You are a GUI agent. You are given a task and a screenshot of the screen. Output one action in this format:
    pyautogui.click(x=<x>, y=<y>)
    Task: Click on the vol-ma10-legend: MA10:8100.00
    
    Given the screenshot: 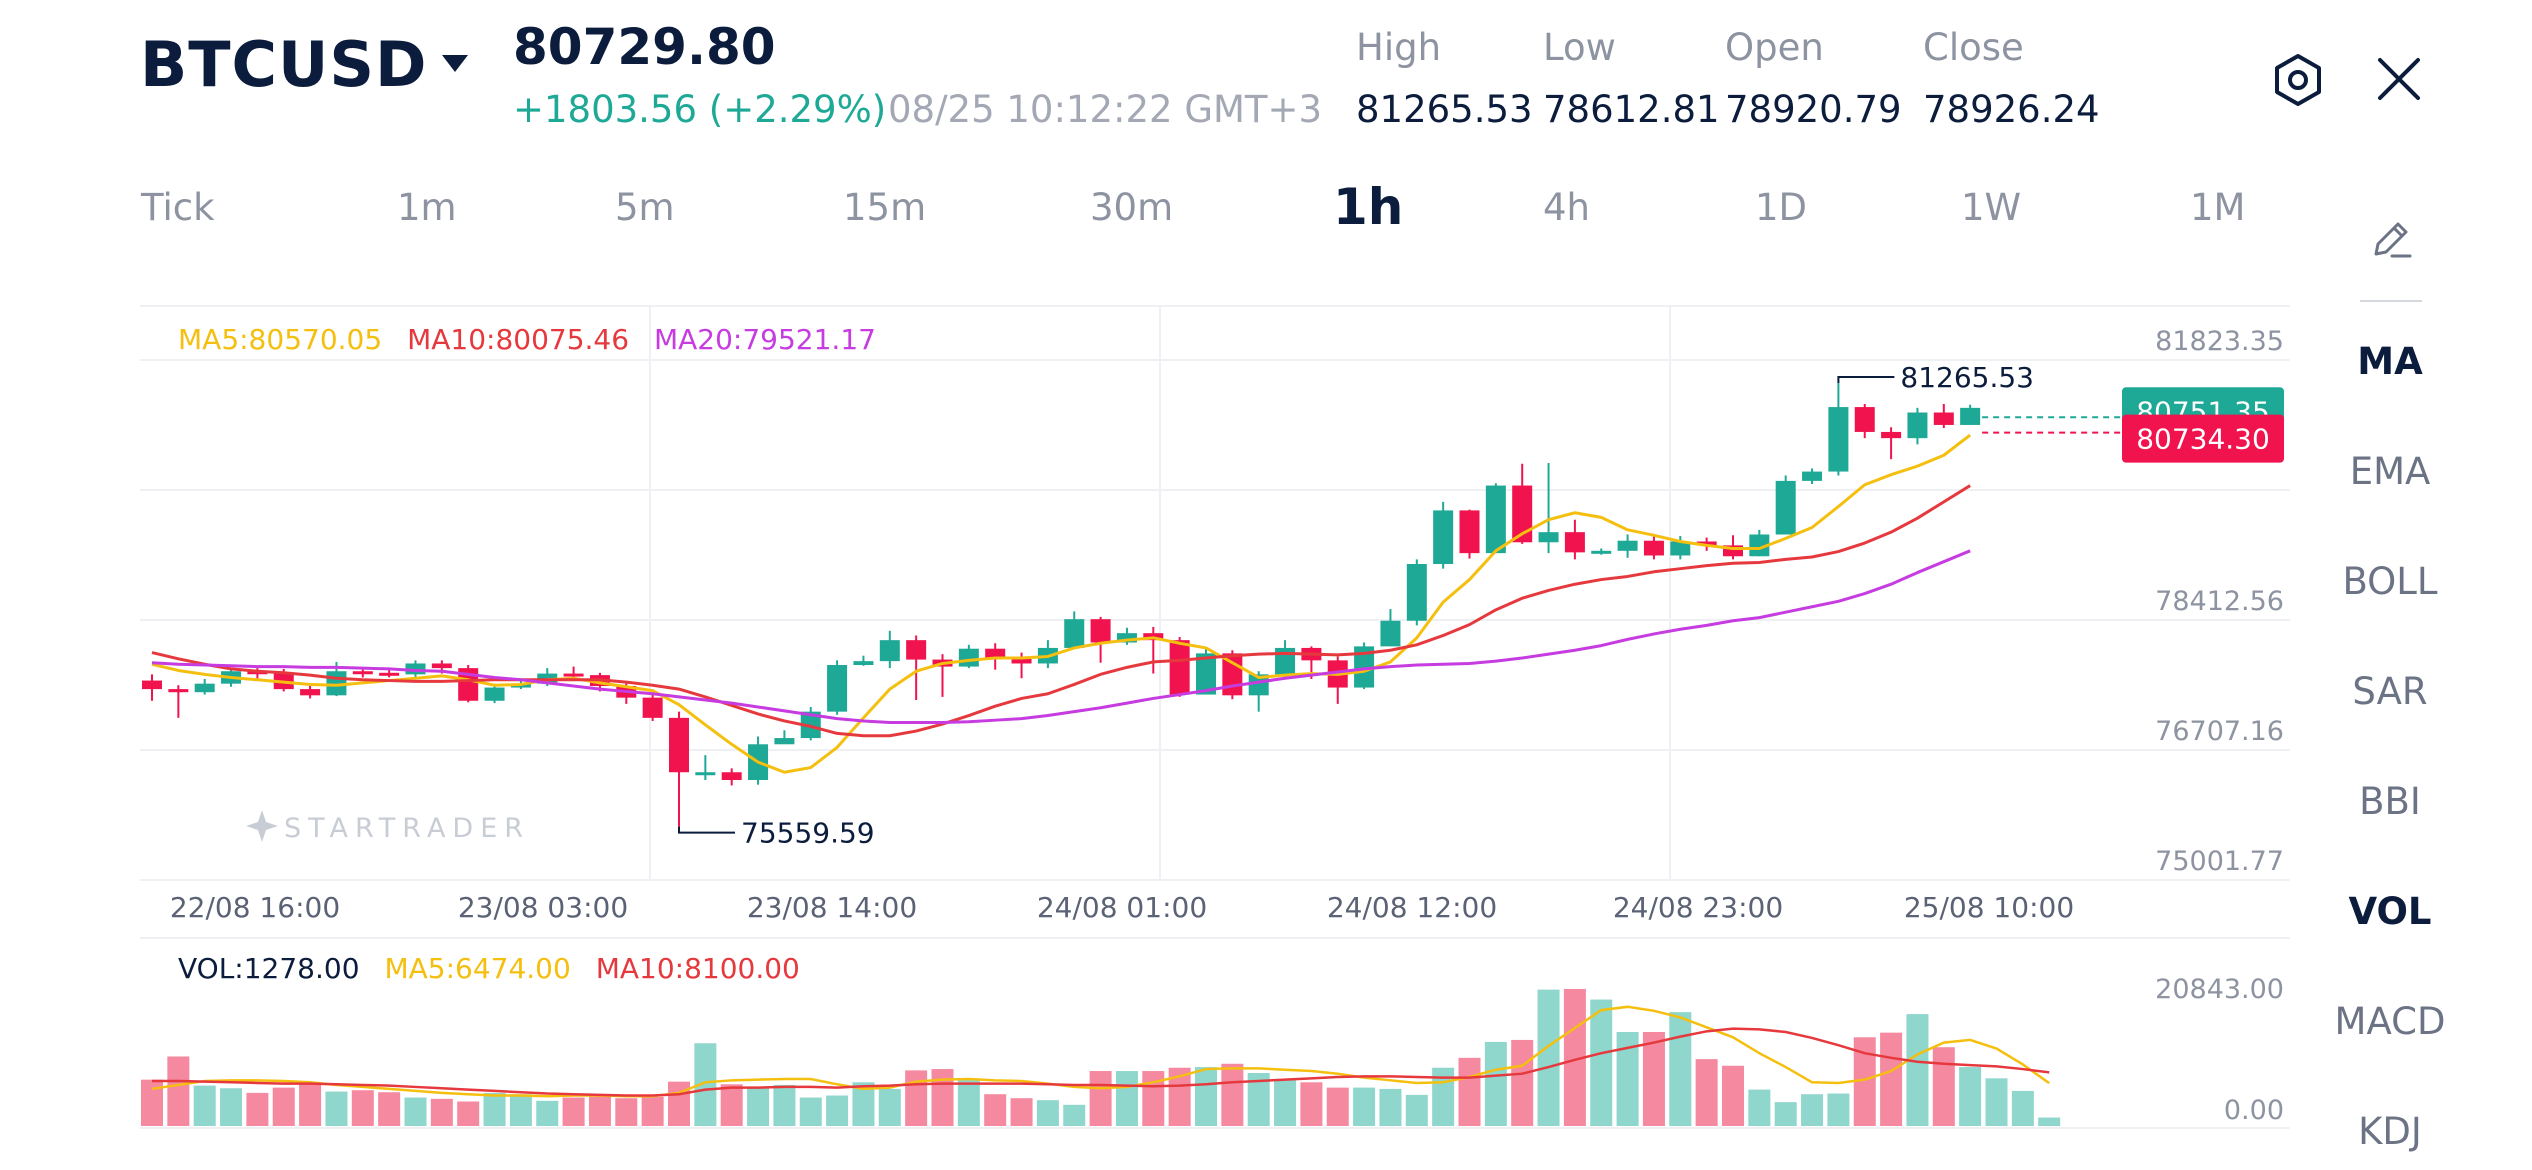 What is the action you would take?
    pyautogui.click(x=698, y=968)
    